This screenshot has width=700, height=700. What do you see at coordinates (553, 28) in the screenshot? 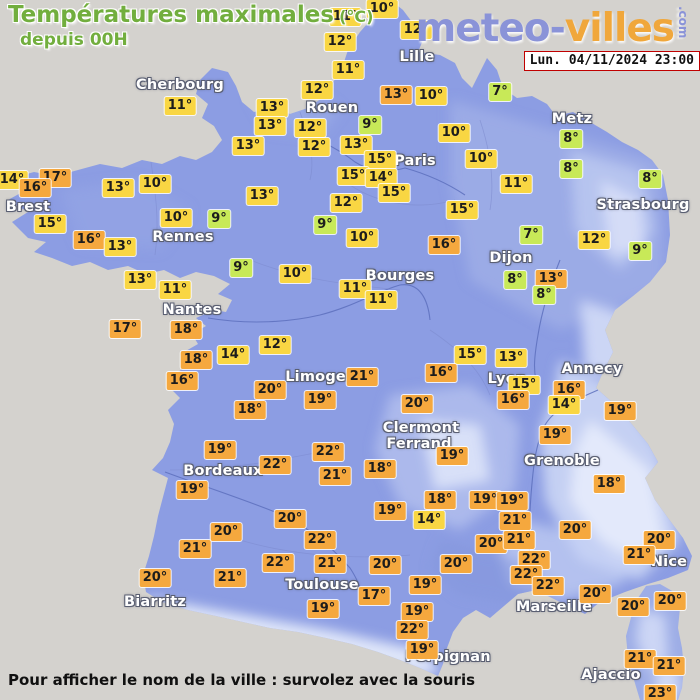
I see `meteo-villes-logo: meteo-villes .com` at bounding box center [553, 28].